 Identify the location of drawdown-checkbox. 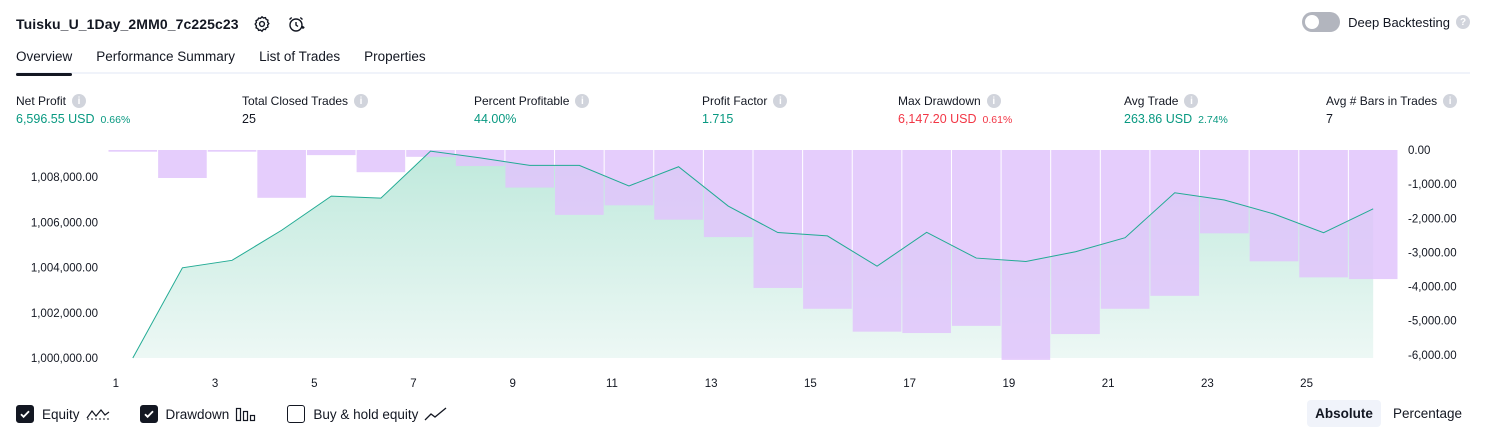
(148, 414).